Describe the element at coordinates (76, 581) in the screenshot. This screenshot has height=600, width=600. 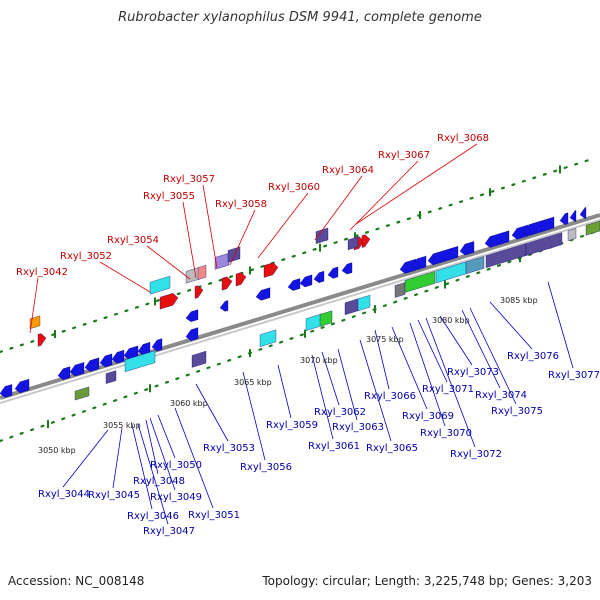
I see `accession-text: Accession: NC_008148` at that location.